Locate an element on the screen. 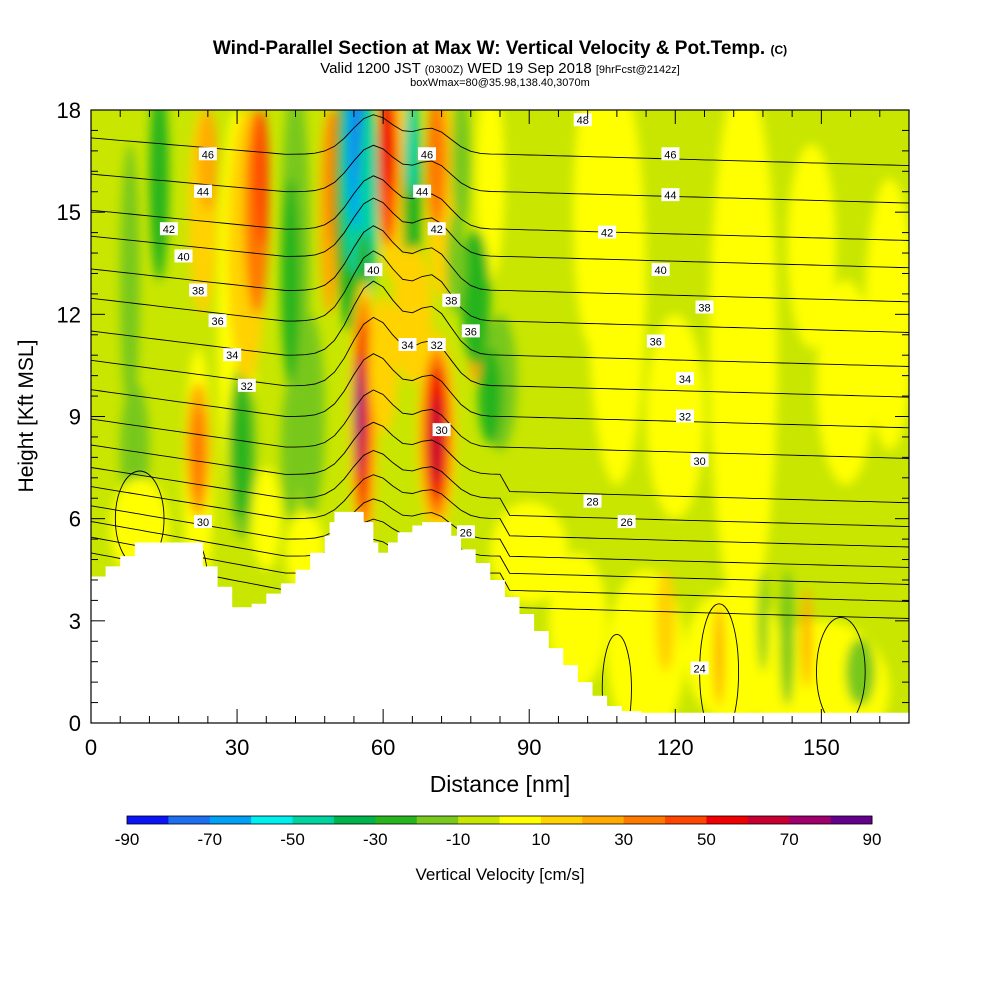 The image size is (1000, 1000). colorbar-tick-label: -30 is located at coordinates (375, 839).